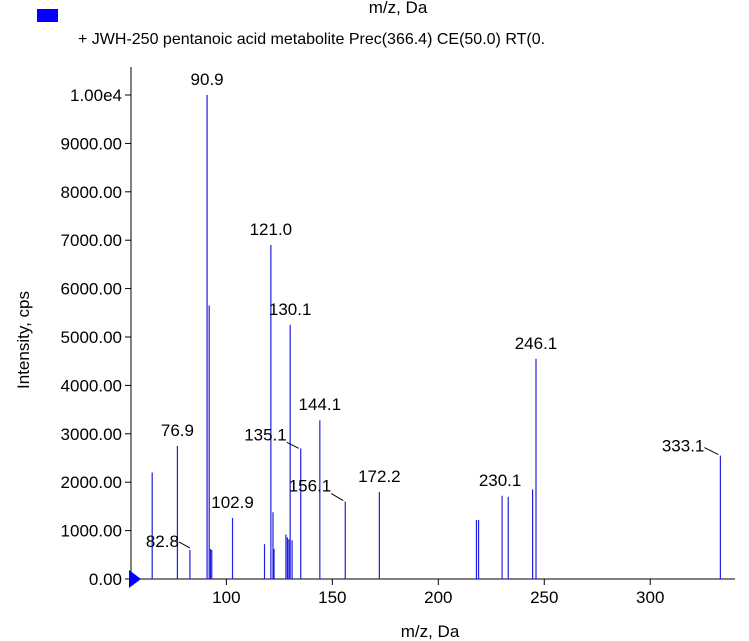 The width and height of the screenshot is (749, 641). I want to click on y-tick-label: 0.00, so click(105, 579).